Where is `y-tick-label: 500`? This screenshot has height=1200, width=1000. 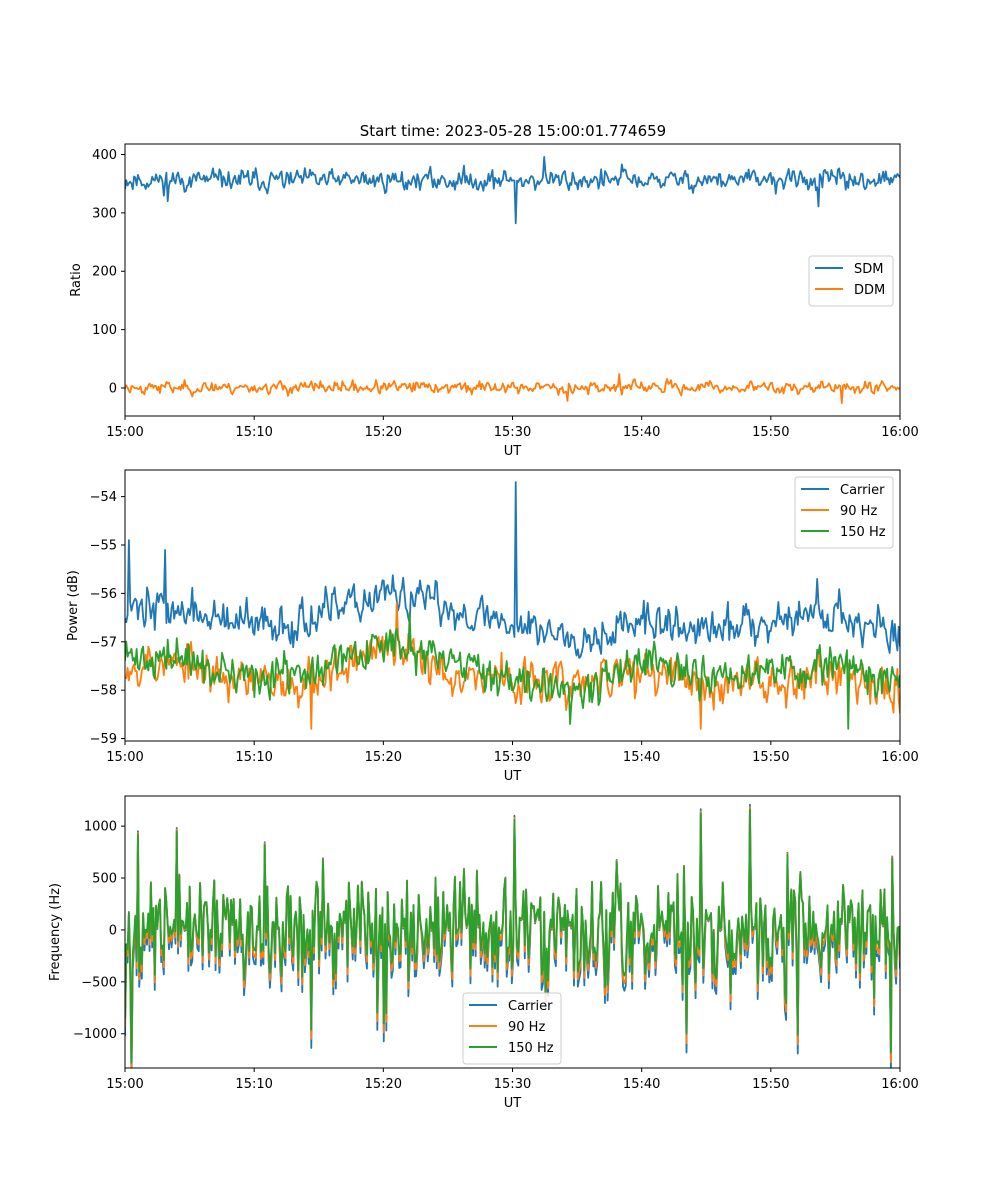 y-tick-label: 500 is located at coordinates (104, 879).